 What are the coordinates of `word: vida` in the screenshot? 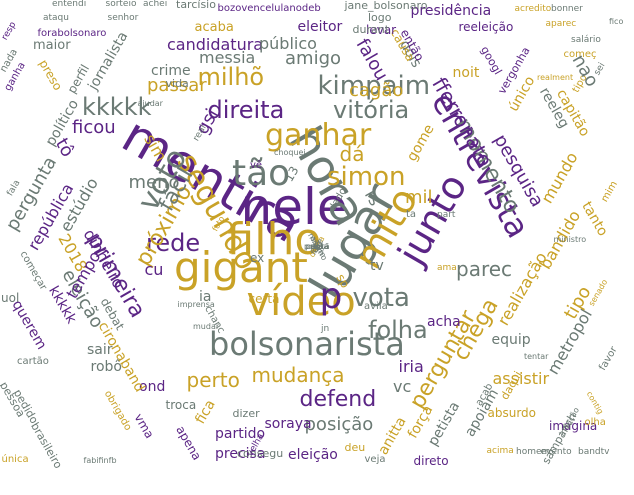 It's located at (177, 83).